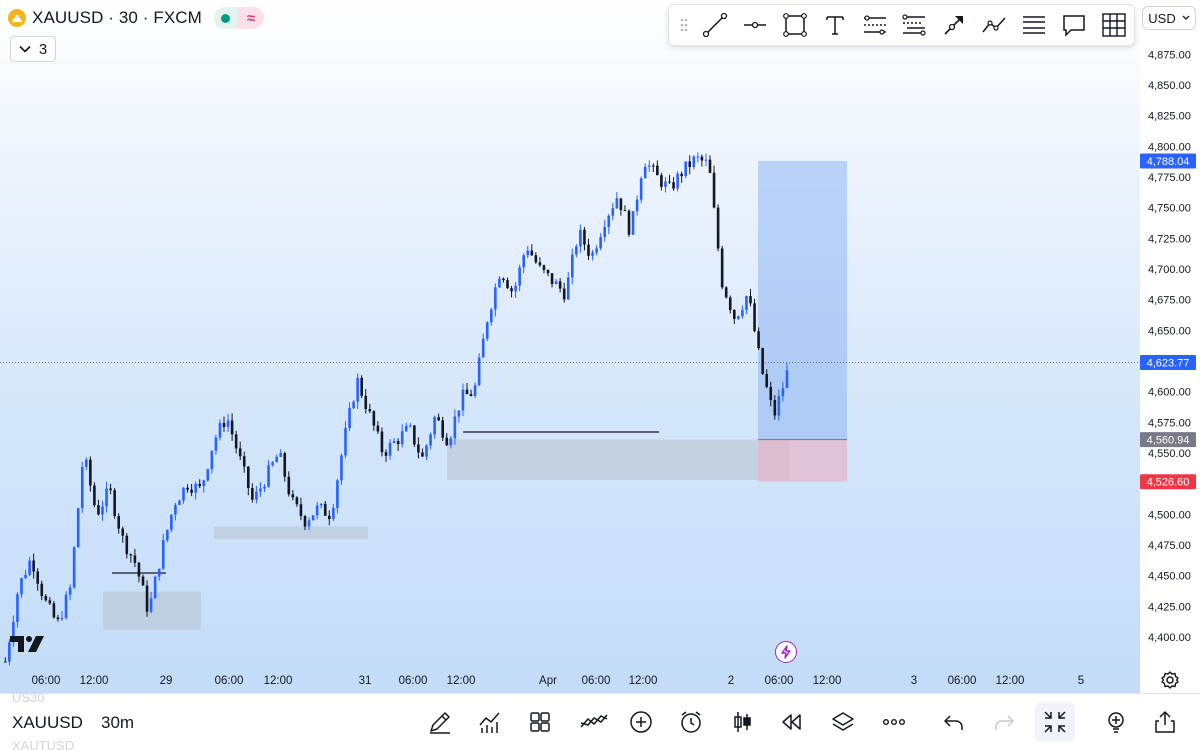 Image resolution: width=1200 pixels, height=750 pixels. What do you see at coordinates (684, 25) in the screenshot?
I see `drag-handle-icon` at bounding box center [684, 25].